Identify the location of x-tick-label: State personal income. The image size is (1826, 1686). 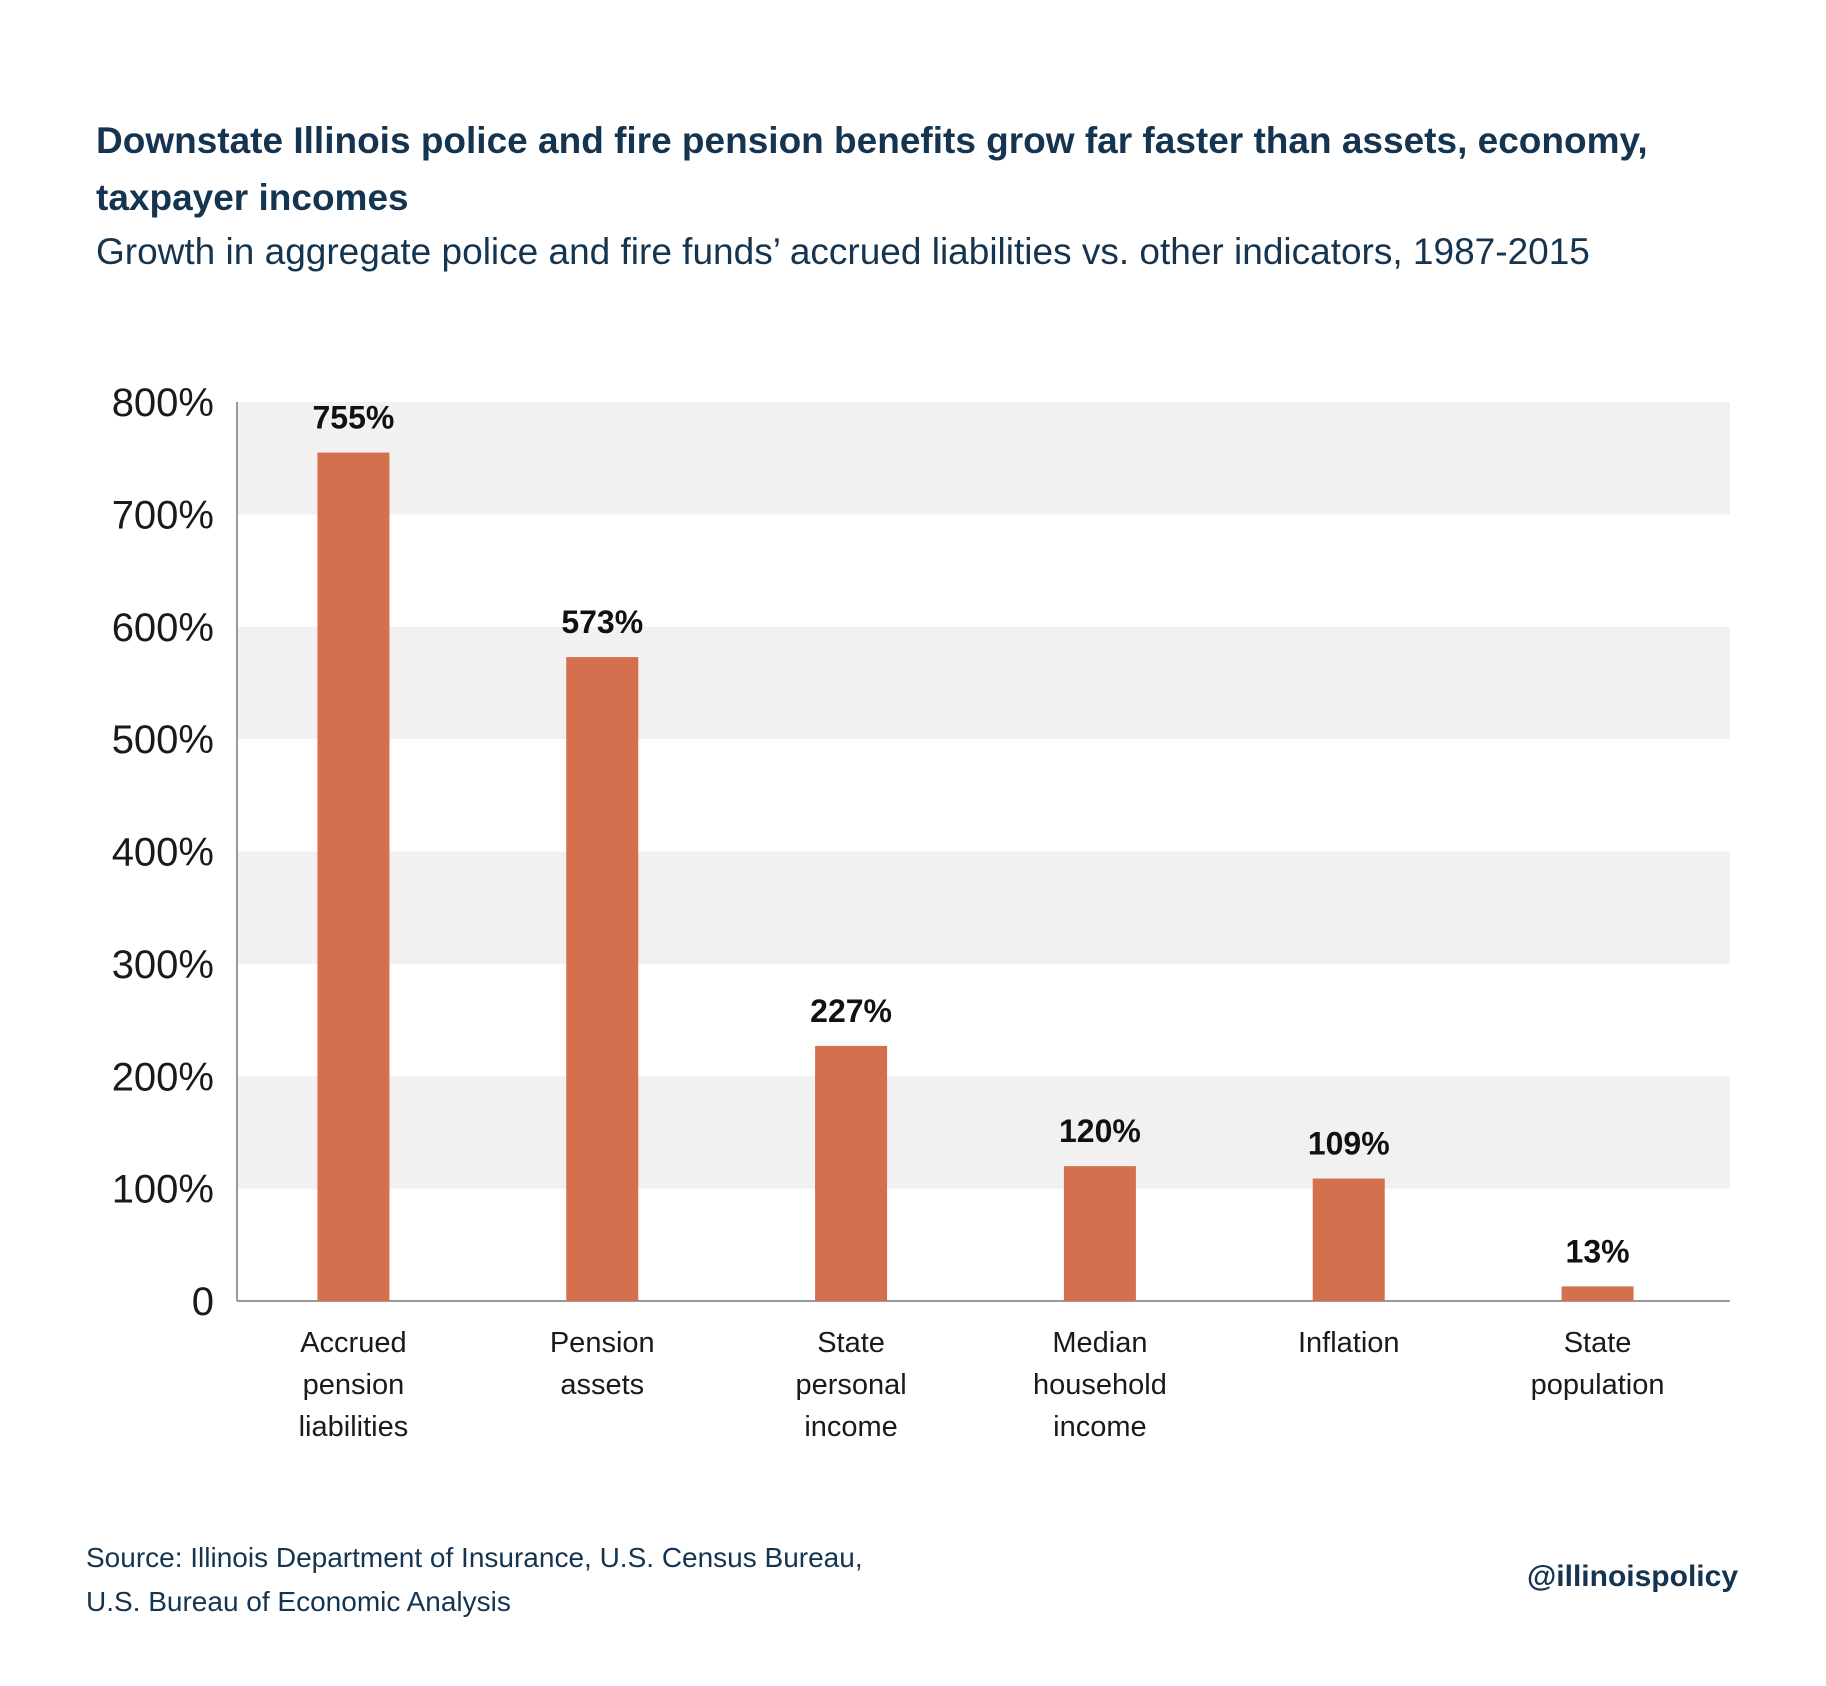
(850, 1385).